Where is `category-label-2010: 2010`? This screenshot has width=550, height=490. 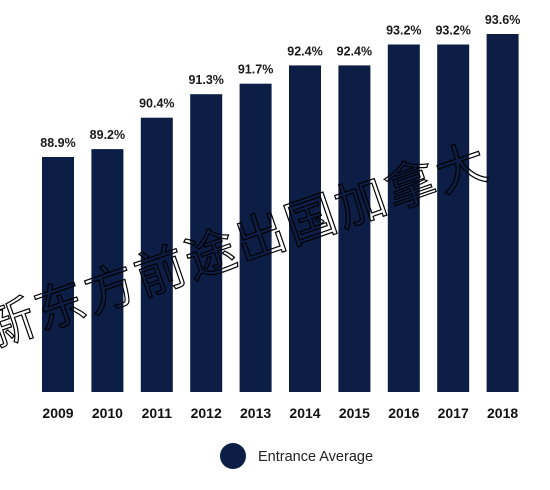 category-label-2010: 2010 is located at coordinates (107, 413).